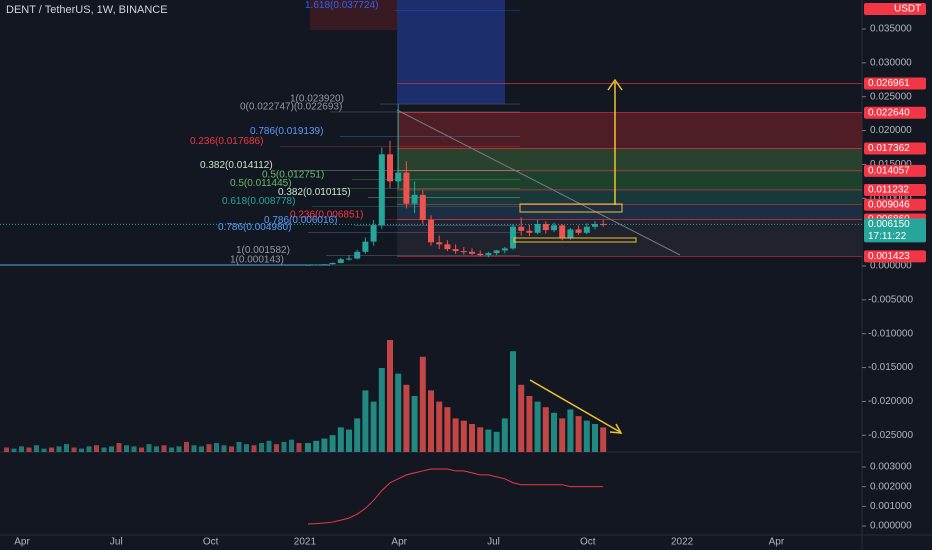 This screenshot has height=550, width=932. I want to click on volume-tick-label: -0.015000, so click(890, 367).